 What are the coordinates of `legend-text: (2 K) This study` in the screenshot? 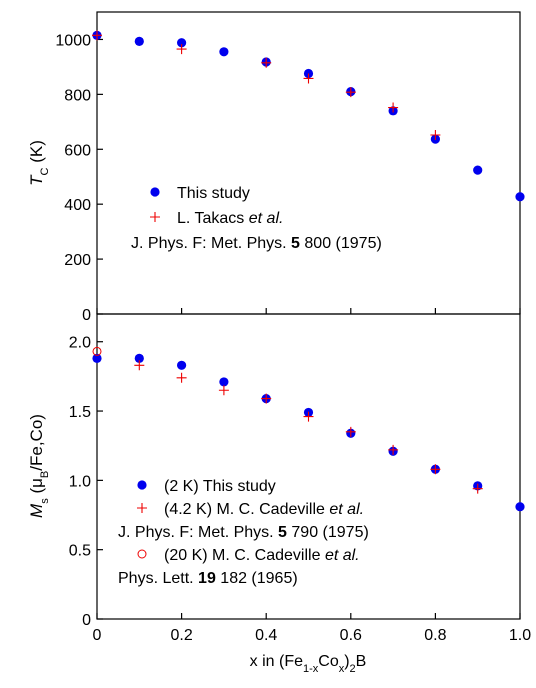 It's located at (220, 486).